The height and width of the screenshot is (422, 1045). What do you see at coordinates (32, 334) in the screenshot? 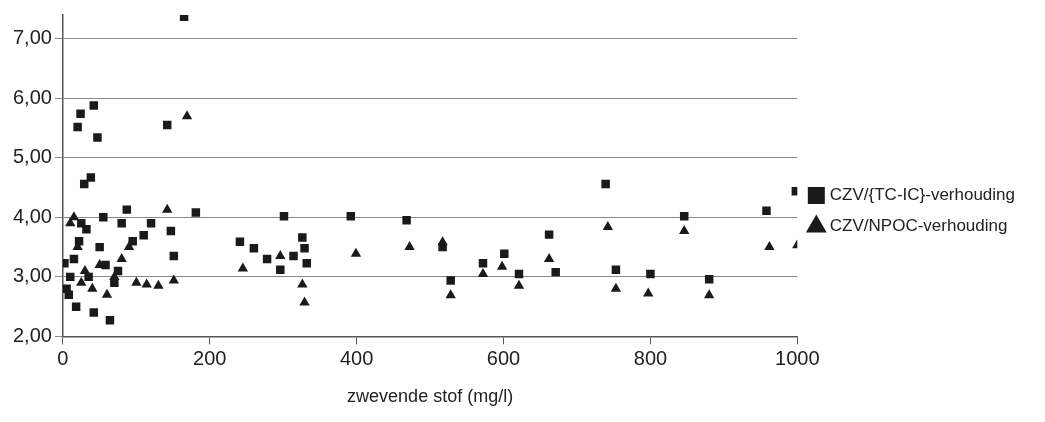
I see `y-tick-label: 2,00` at bounding box center [32, 334].